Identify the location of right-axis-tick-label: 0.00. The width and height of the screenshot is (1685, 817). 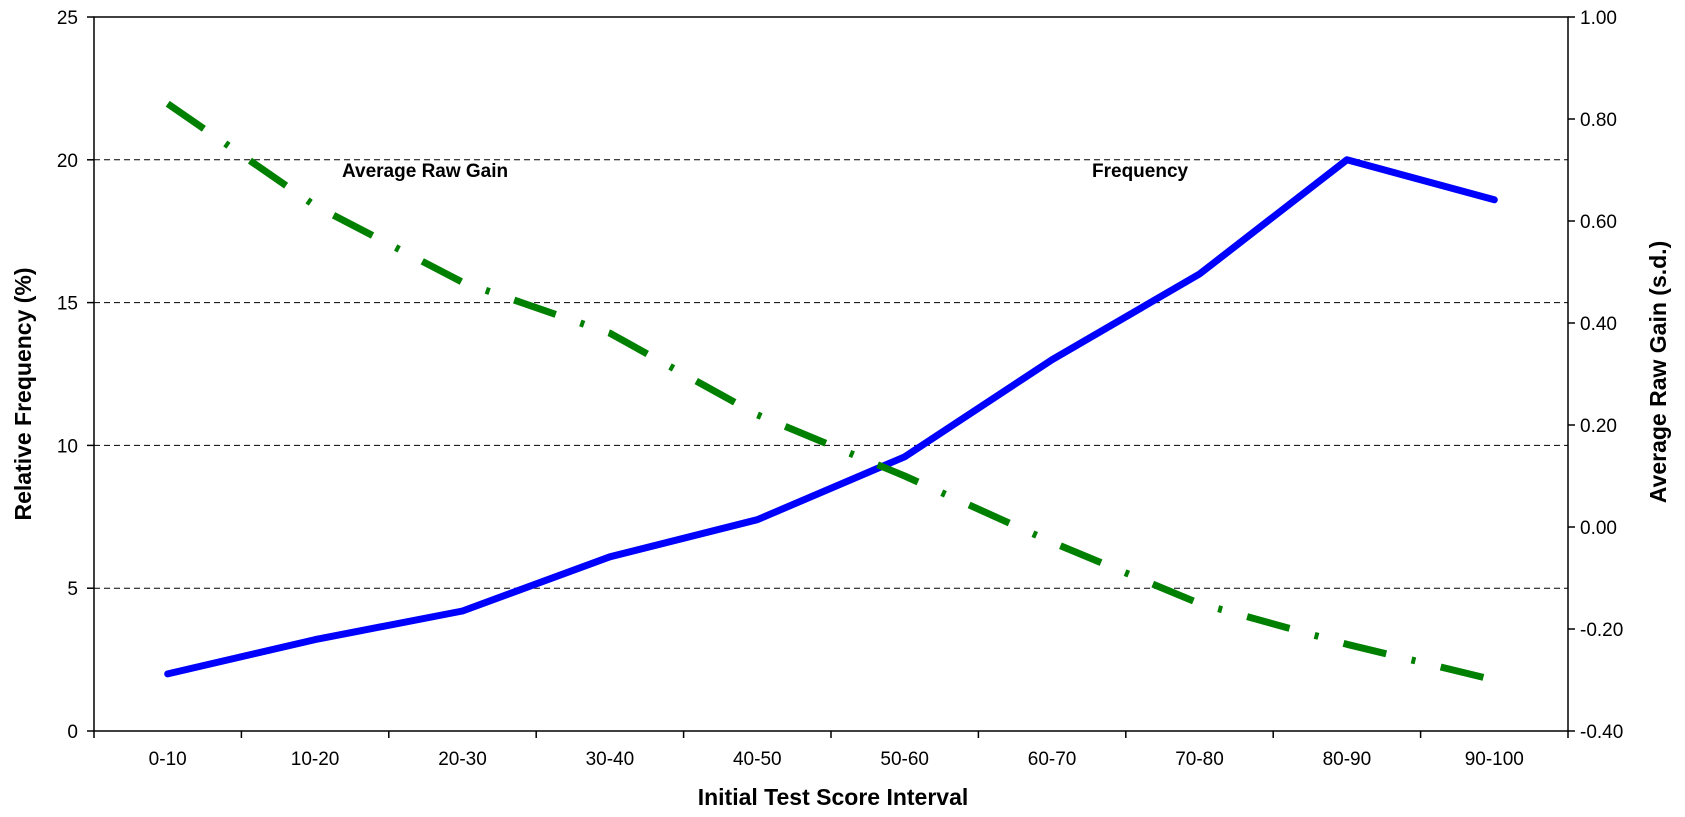
(1598, 528).